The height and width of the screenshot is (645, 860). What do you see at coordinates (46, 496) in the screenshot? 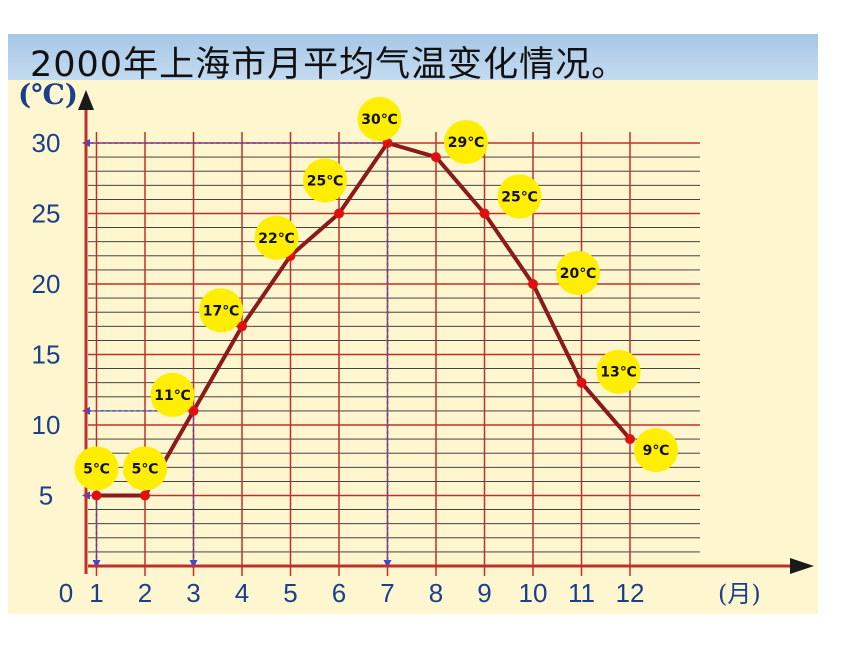
I see `y-tick-label: 5` at bounding box center [46, 496].